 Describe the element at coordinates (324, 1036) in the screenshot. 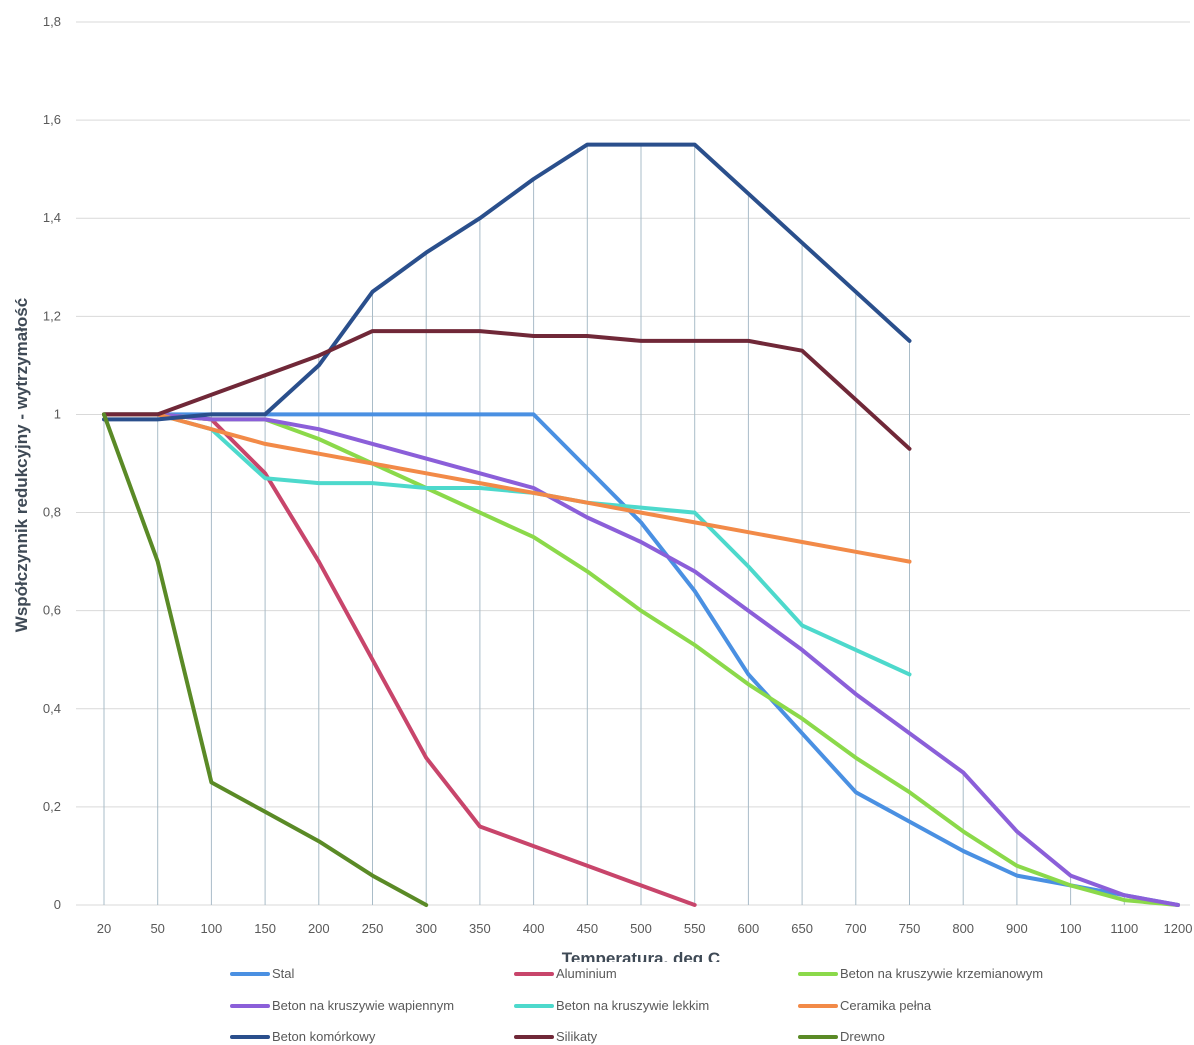

I see `legend-label: Beton komórkowy` at that location.